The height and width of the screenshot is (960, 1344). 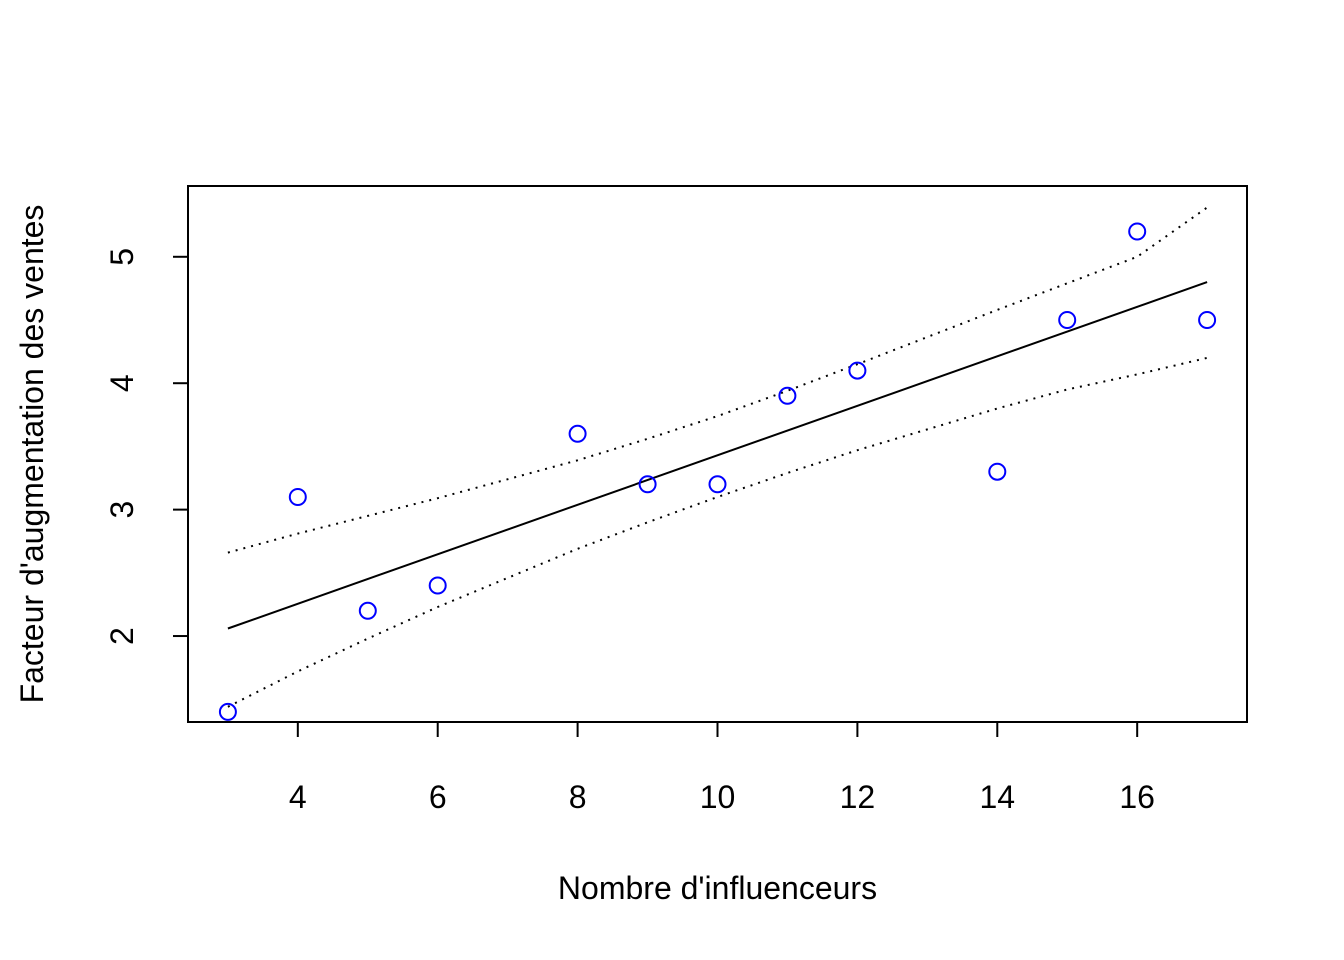 What do you see at coordinates (1137, 797) in the screenshot?
I see `x-tick-label: 16` at bounding box center [1137, 797].